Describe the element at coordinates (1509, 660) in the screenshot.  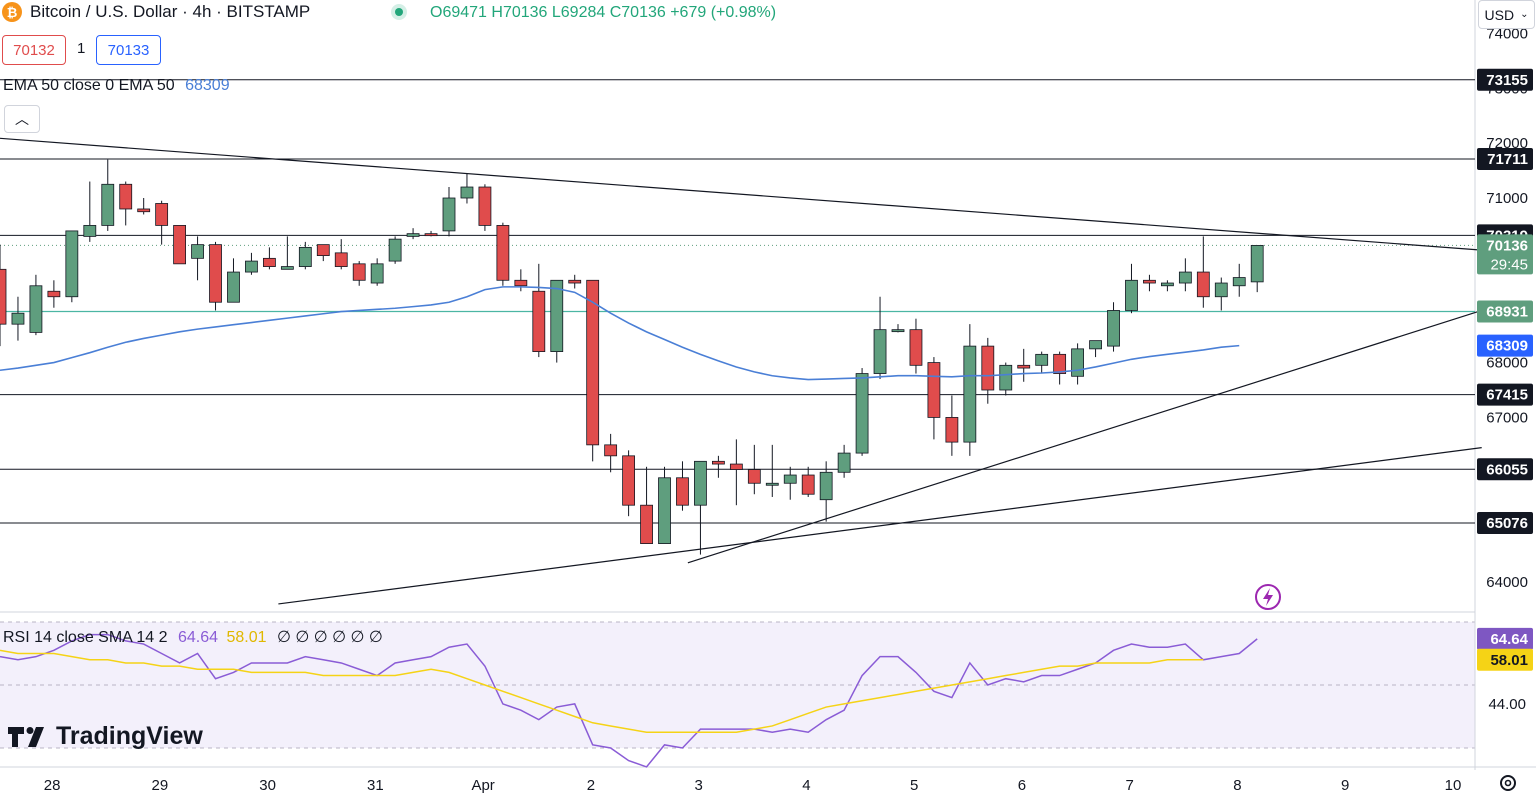
I see `rsi-tag-value: 58.01` at that location.